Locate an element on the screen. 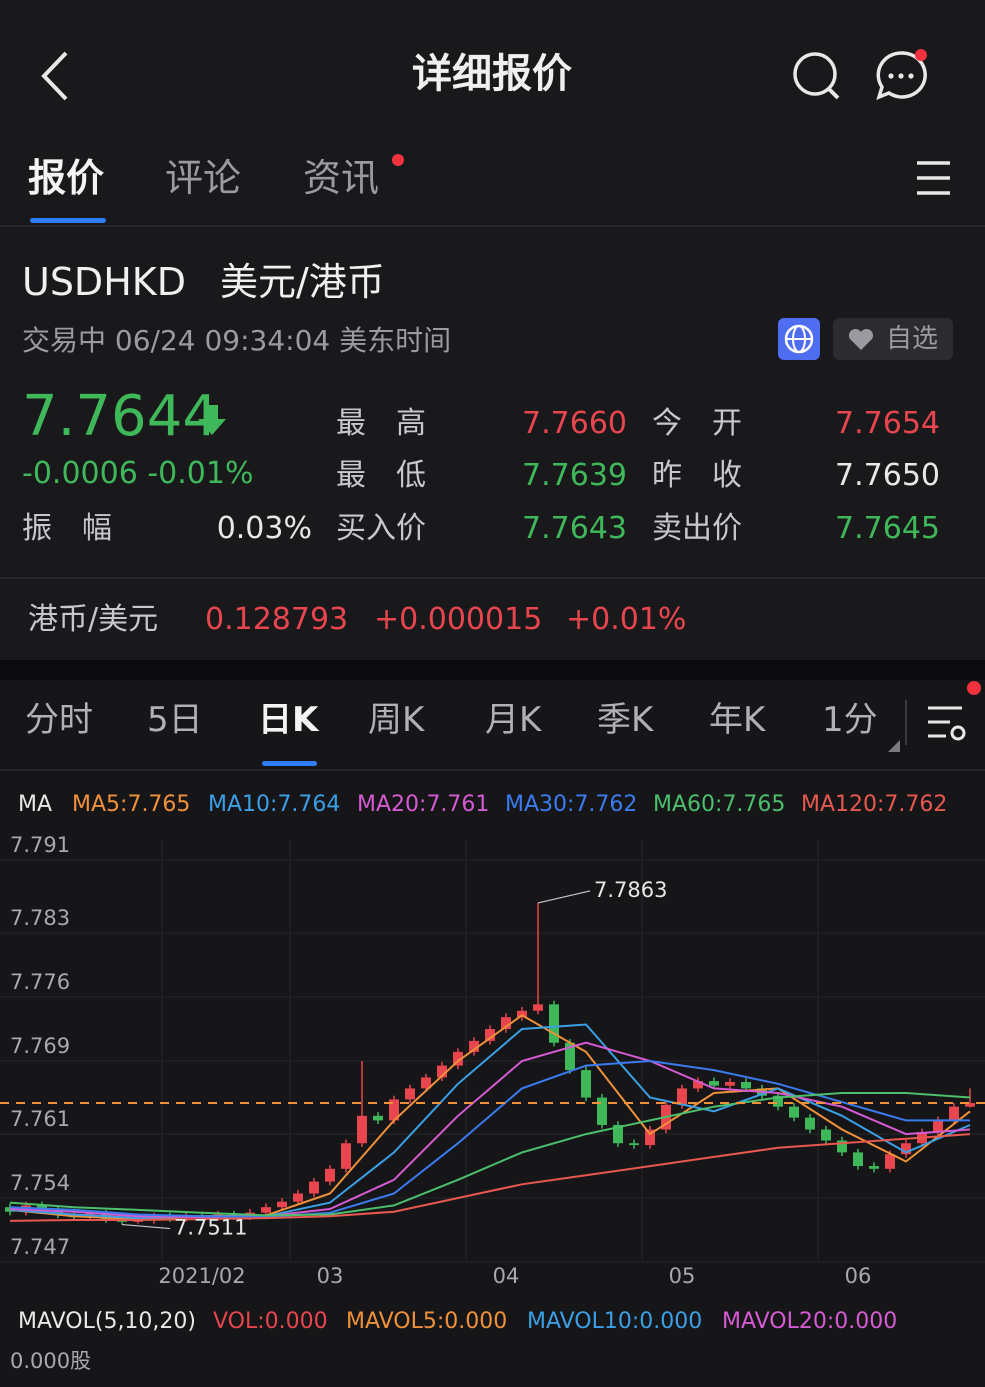 This screenshot has height=1387, width=985. legend-entry: MA60:7.765 is located at coordinates (719, 804).